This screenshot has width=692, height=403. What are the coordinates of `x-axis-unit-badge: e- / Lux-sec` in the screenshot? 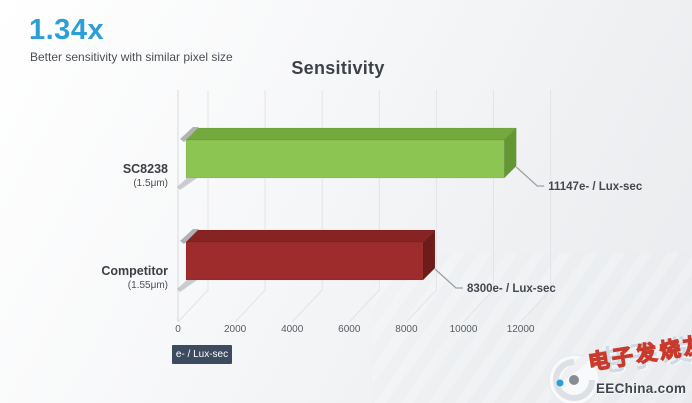 It's located at (202, 354).